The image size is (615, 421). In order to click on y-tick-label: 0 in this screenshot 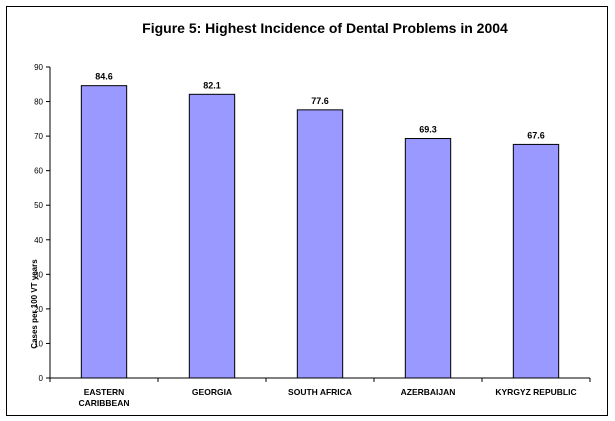, I will do `click(41, 378)`.